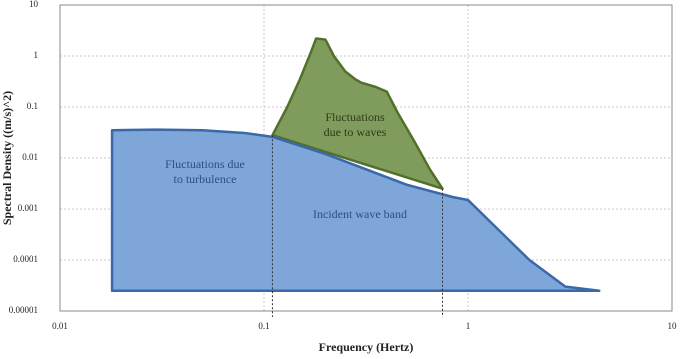 The width and height of the screenshot is (683, 359). I want to click on y-tick-label: 0.1, so click(32, 106).